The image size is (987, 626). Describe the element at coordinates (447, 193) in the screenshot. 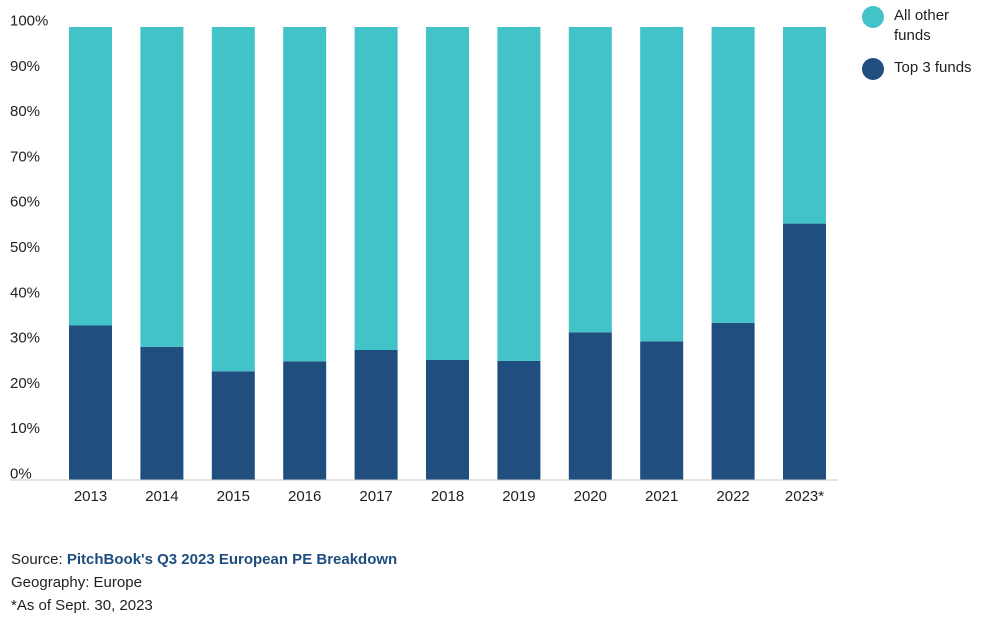

I see `bar-all-other-funds-2018` at that location.